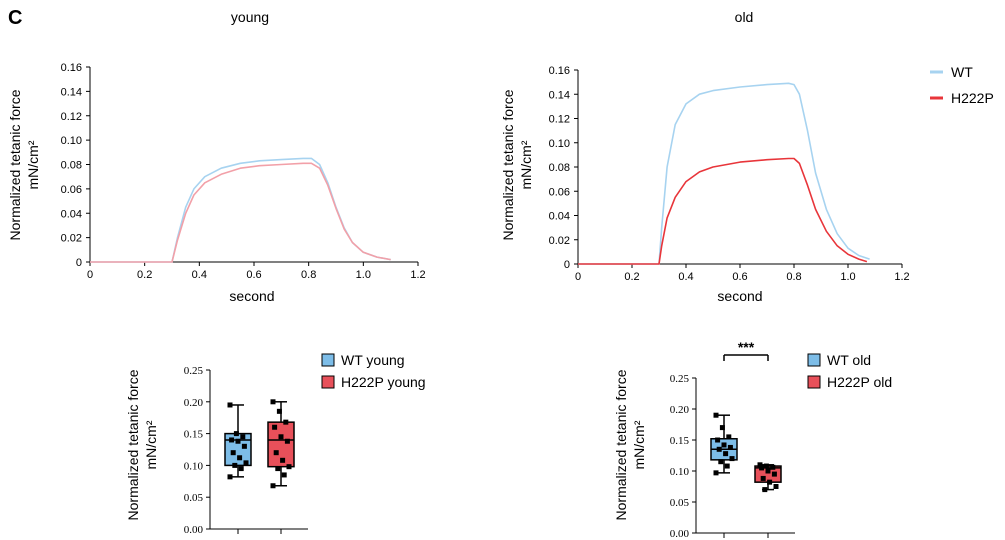 The image size is (1005, 540). Describe the element at coordinates (739, 277) in the screenshot. I see `x-tick-label: 0.6` at that location.